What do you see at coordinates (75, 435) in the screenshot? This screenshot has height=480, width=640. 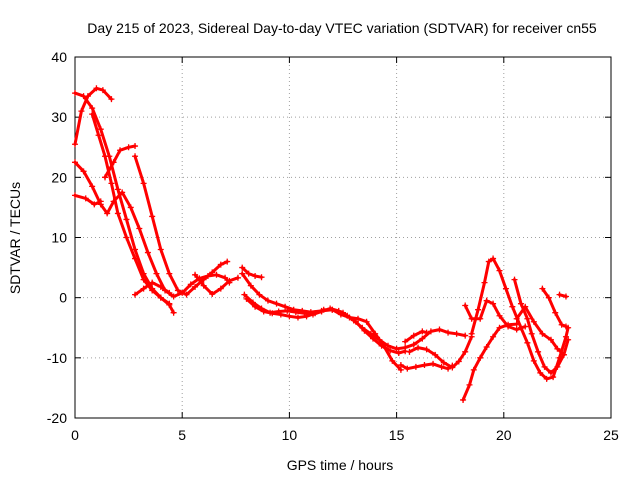 I see `x-tick-label: 0` at bounding box center [75, 435].